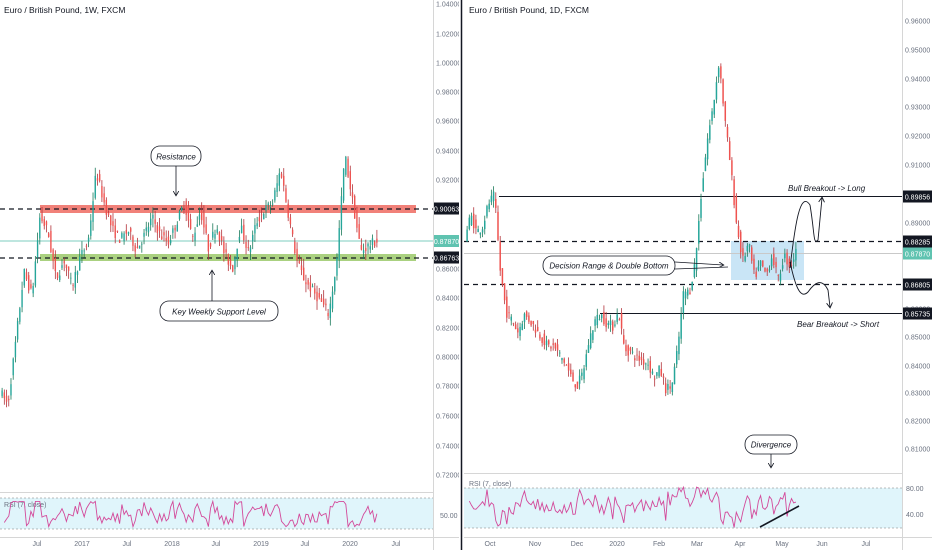 The height and width of the screenshot is (555, 932). I want to click on daily-current-price-tag: 0.87870, so click(917, 253).